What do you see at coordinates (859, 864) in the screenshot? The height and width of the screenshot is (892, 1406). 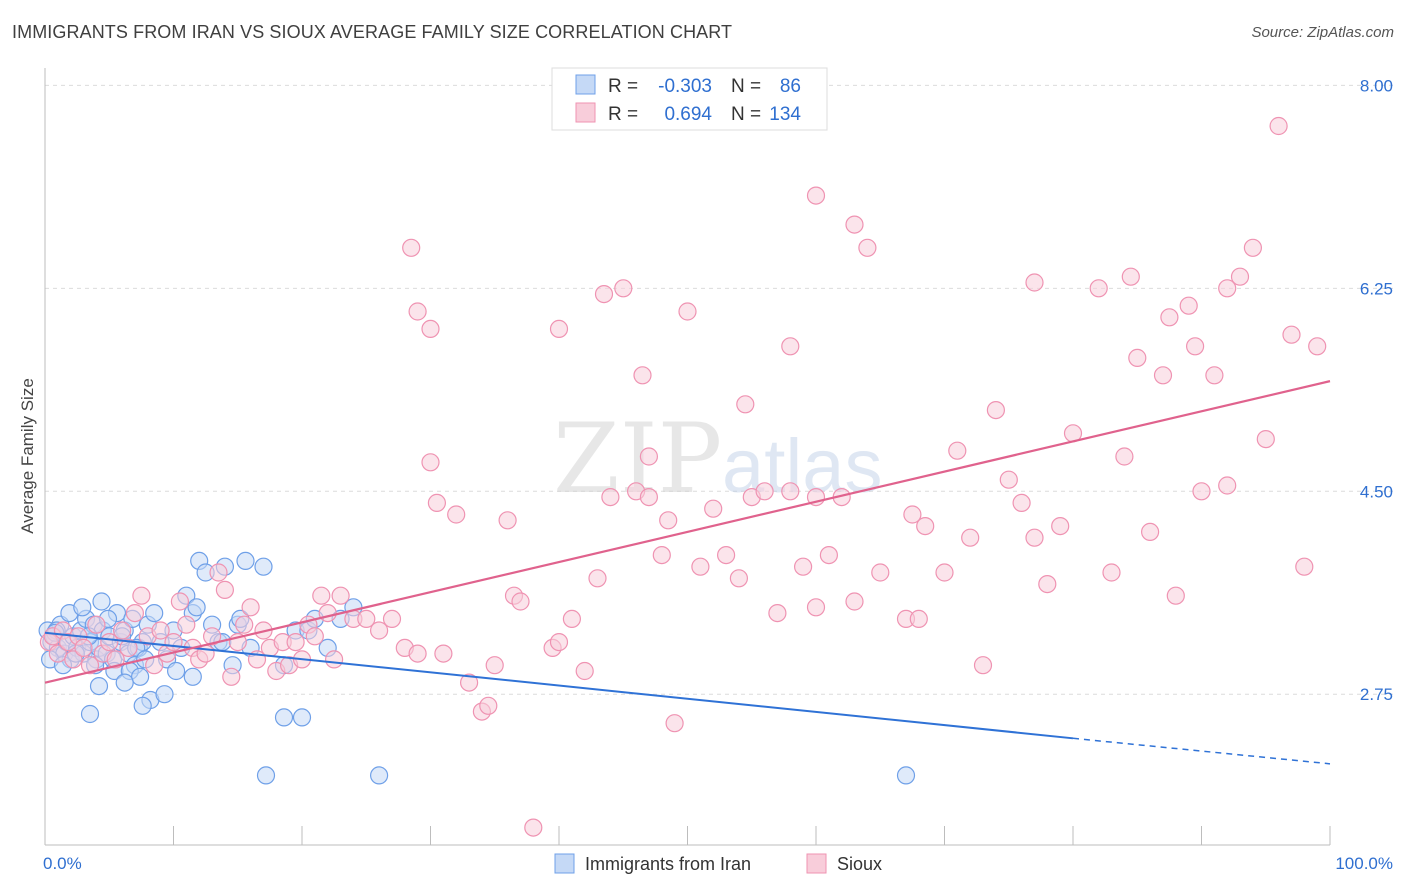 I see `legend-label-sioux: Sioux` at bounding box center [859, 864].